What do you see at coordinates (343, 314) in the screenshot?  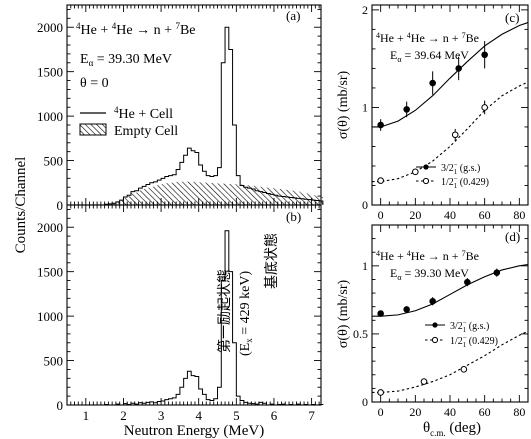 I see `panel-d-y-axis-label: σ(θ) (mb/sr)` at bounding box center [343, 314].